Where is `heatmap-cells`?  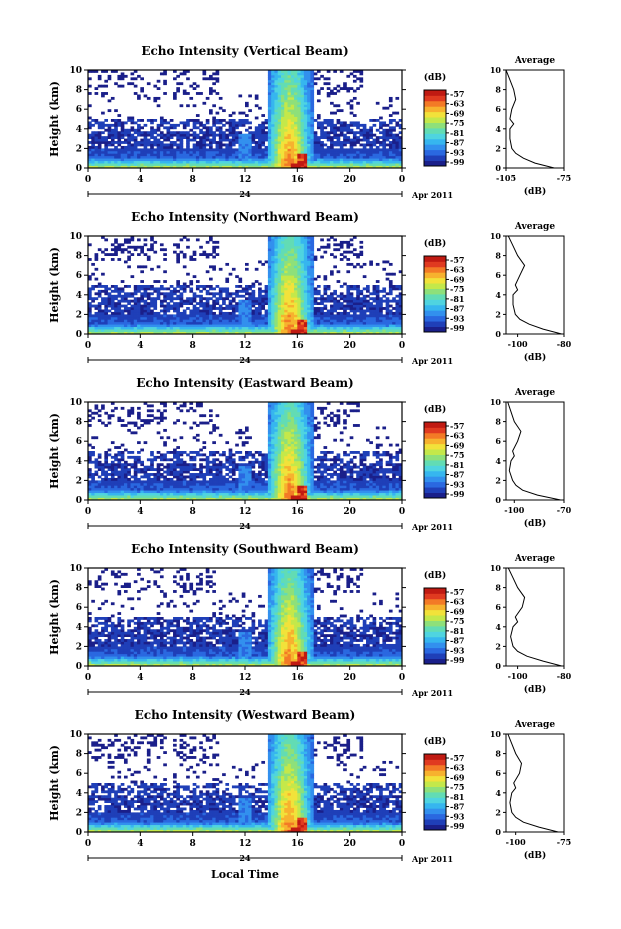 heatmap-cells is located at coordinates (245, 451).